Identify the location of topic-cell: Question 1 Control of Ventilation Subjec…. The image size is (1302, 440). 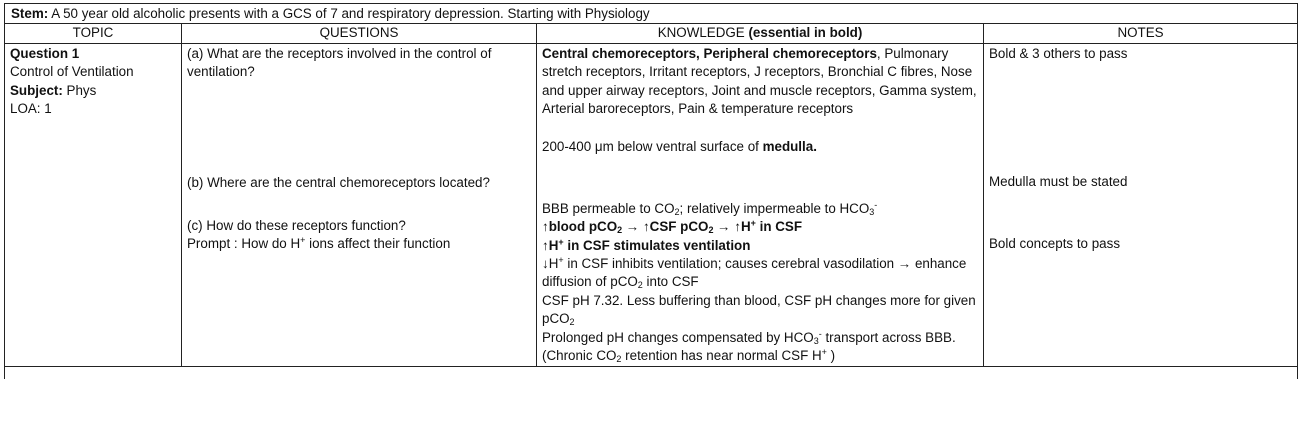
(93, 204).